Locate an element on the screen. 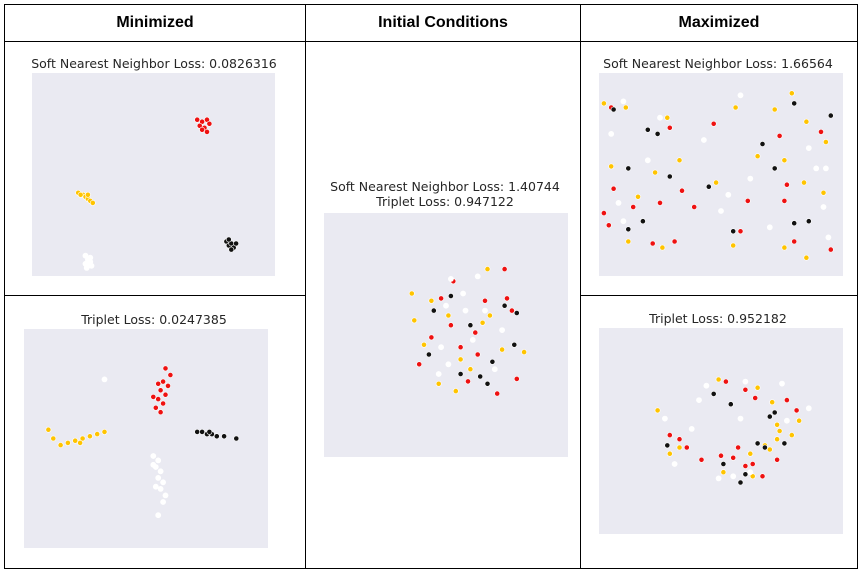  header-maximized: Maximized is located at coordinates (719, 22).